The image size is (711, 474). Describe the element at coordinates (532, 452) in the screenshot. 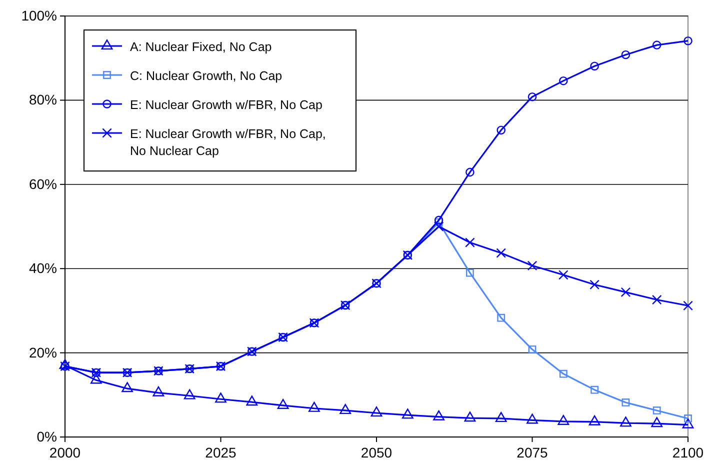

I see `x-tick-label: 2075` at that location.